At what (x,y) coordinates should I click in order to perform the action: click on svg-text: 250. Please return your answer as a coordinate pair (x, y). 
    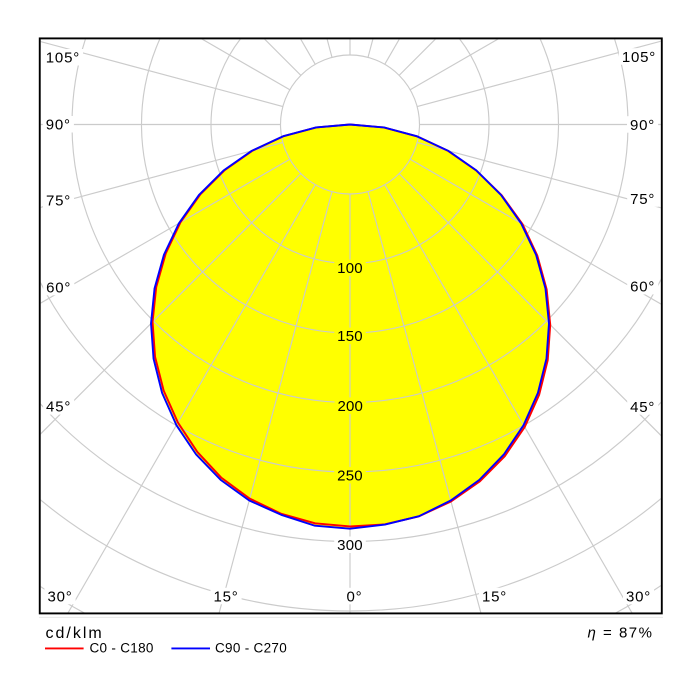
    Looking at the image, I should click on (350, 475).